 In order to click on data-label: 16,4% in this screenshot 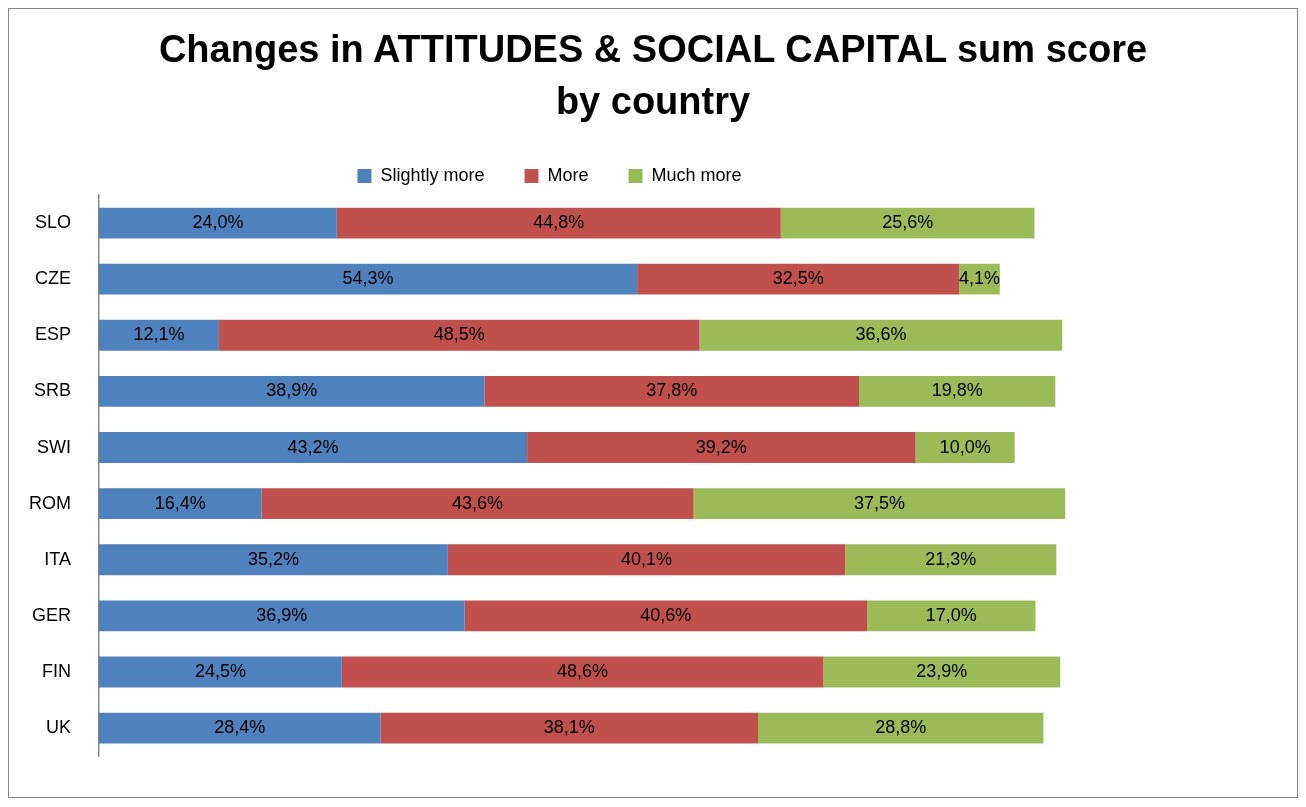, I will do `click(180, 502)`.